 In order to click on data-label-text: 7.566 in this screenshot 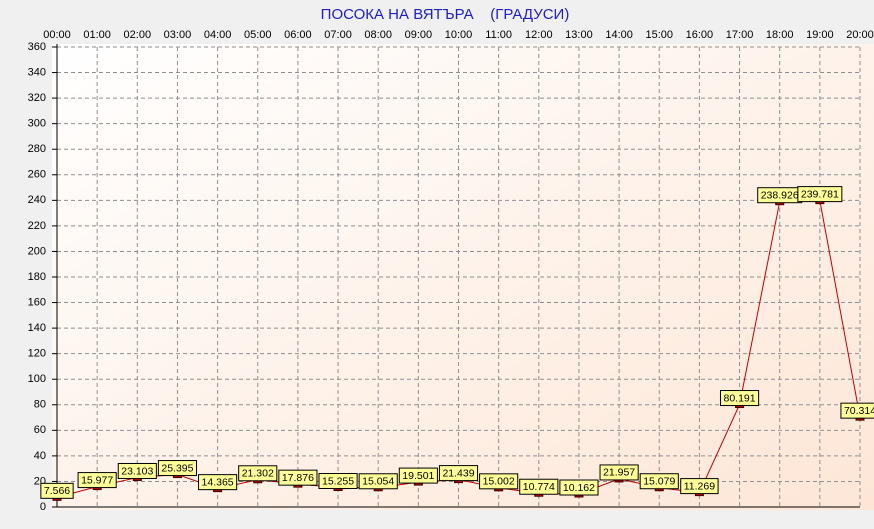, I will do `click(57, 491)`.